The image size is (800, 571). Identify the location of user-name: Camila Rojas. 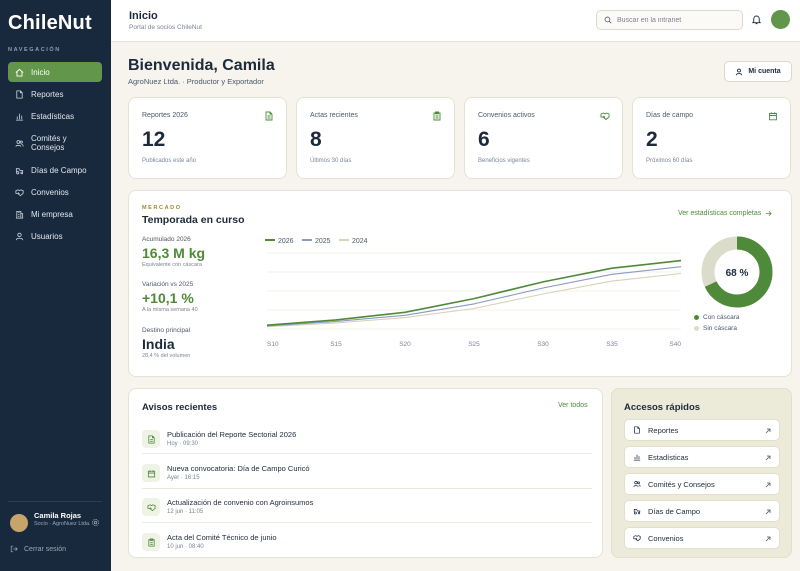
(58, 515).